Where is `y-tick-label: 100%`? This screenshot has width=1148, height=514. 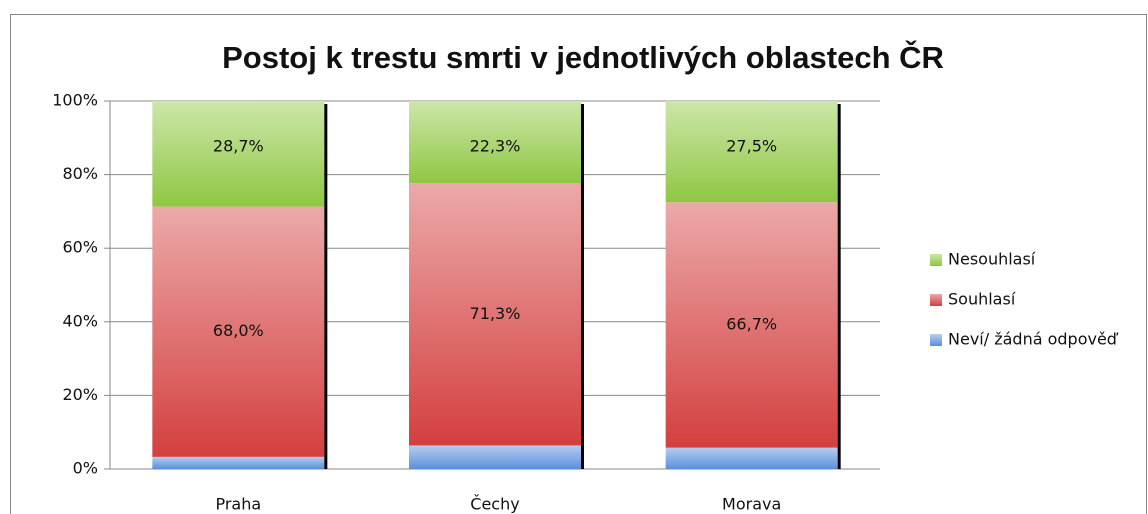 y-tick-label: 100% is located at coordinates (75, 100).